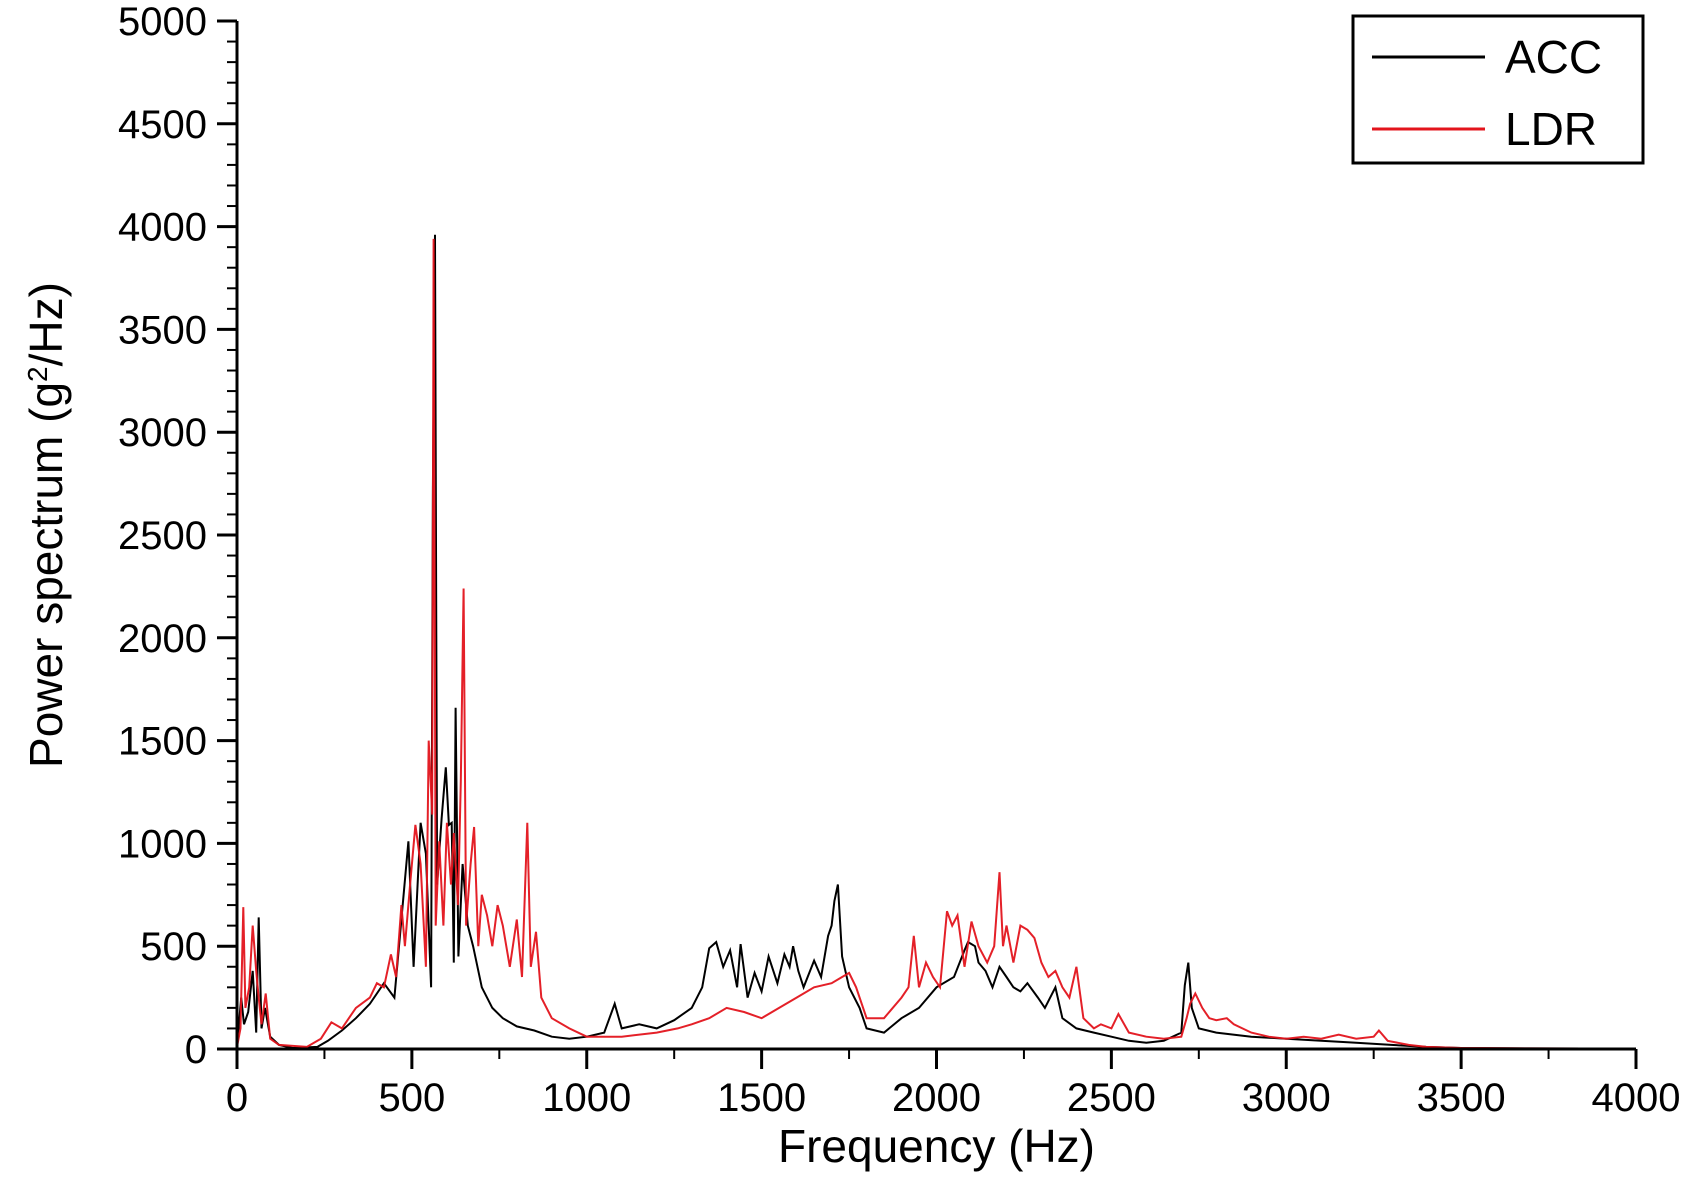  I want to click on y-axis-title-tail: /Hz), so click(46, 324).